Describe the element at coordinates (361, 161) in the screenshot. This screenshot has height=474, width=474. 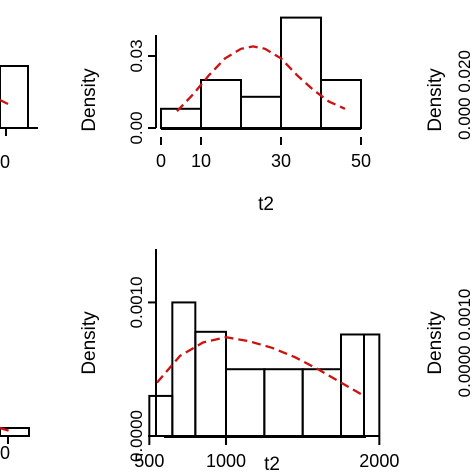
I see `x-tick-label: 50` at that location.